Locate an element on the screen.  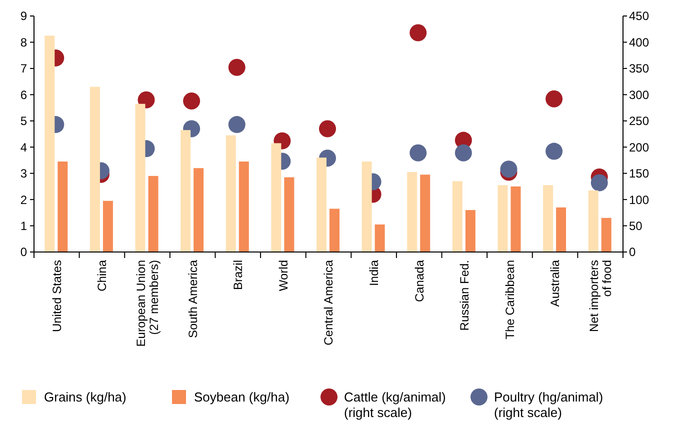
x-tick-label: Russian Fed. is located at coordinates (465, 295).